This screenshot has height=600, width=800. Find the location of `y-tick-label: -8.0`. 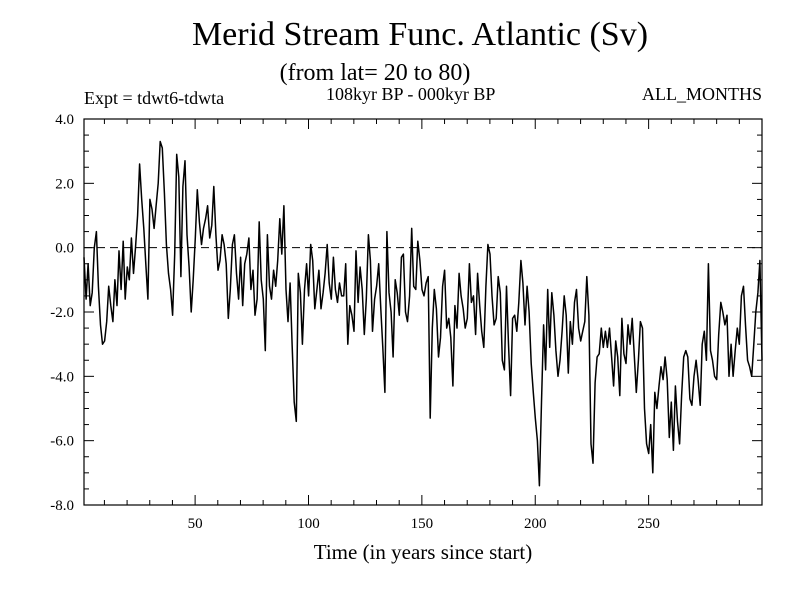

y-tick-label: -8.0 is located at coordinates (62, 506).